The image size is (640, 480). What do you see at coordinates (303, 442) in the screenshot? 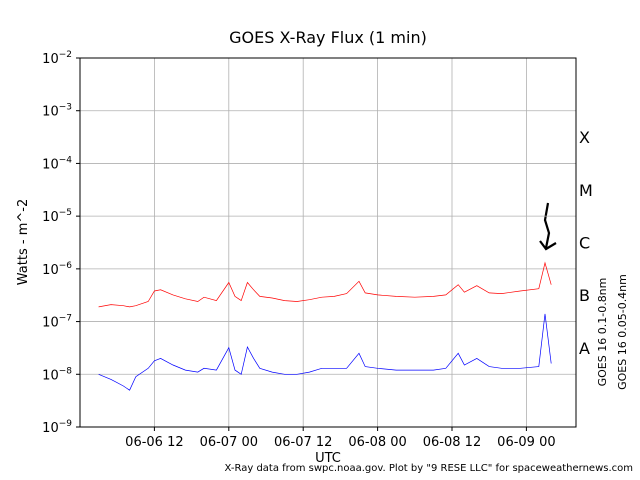
I see `x-tick-label: 06-07 12` at bounding box center [303, 442].